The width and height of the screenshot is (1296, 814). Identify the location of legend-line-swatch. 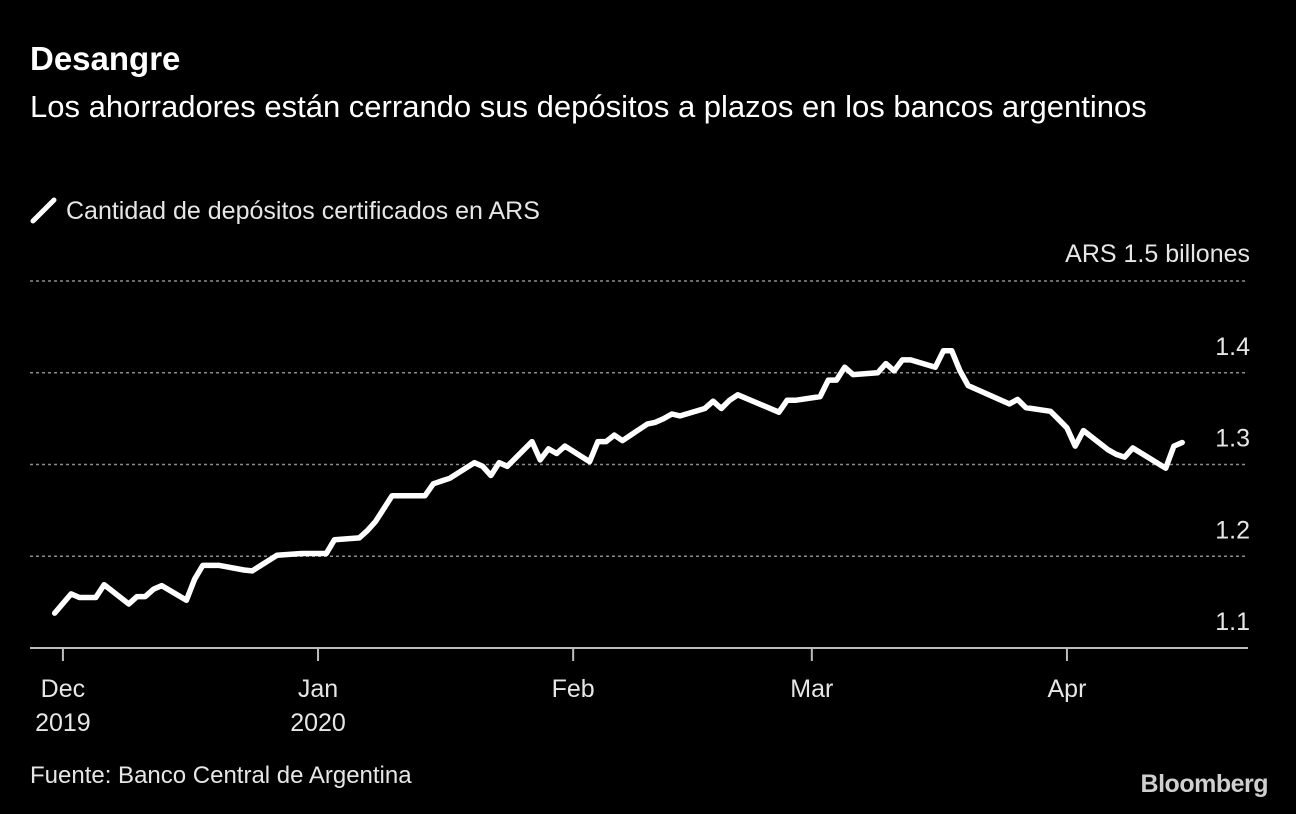
(43, 210).